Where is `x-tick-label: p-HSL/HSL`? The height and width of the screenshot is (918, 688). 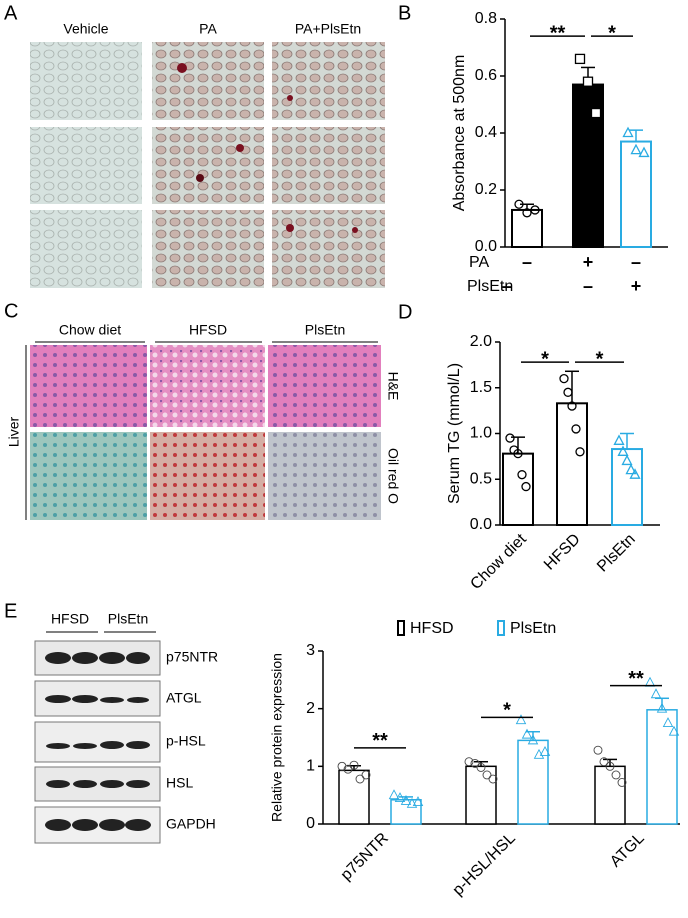
x-tick-label: p-HSL/HSL is located at coordinates (484, 864).